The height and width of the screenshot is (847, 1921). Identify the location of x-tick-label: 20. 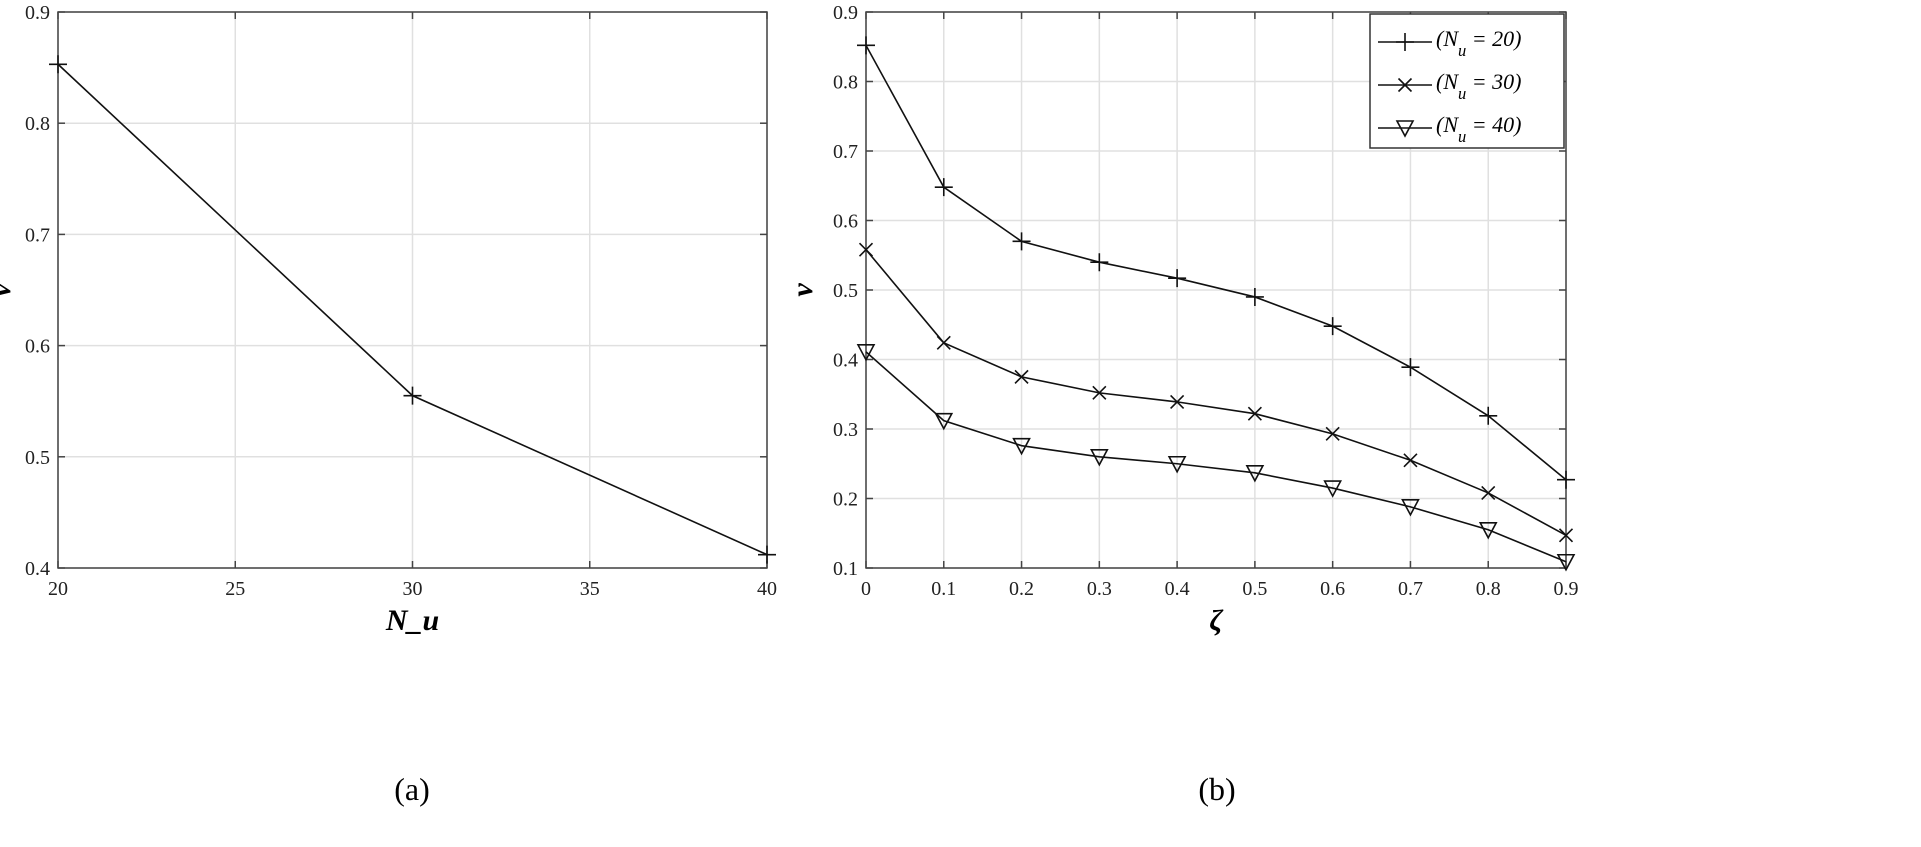
(58, 589).